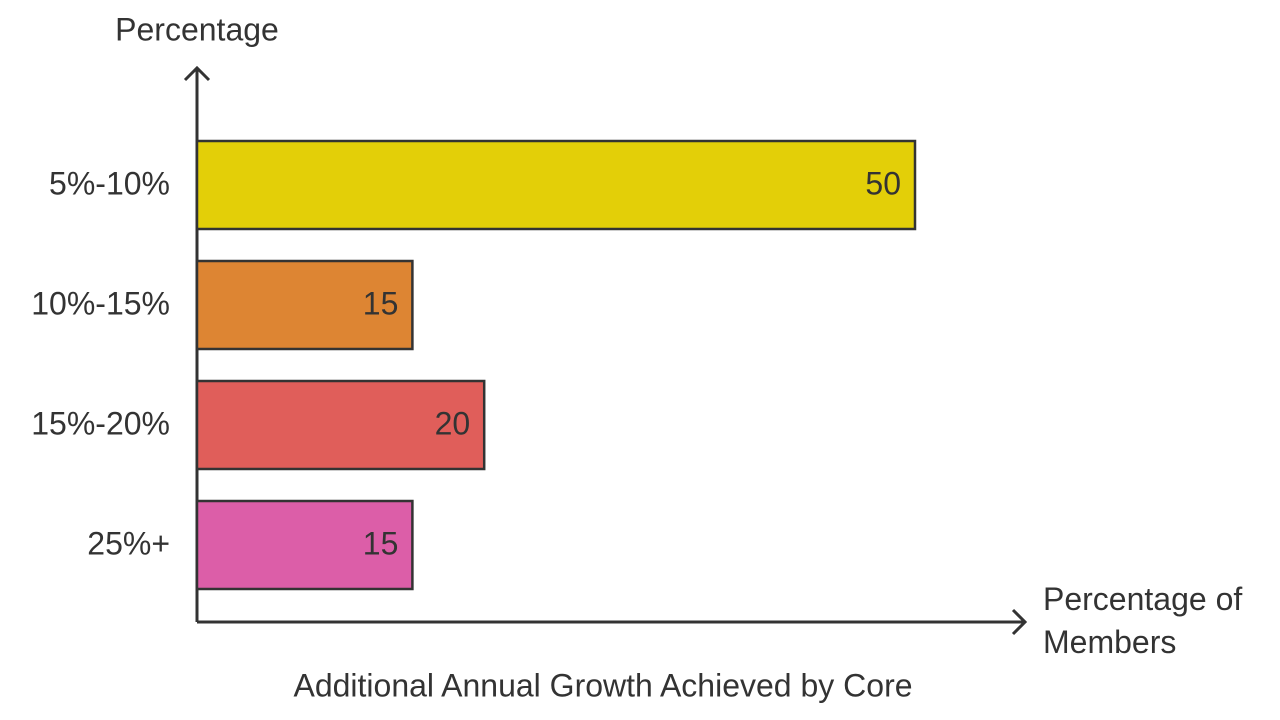  Describe the element at coordinates (1143, 620) in the screenshot. I see `x-axis-label: Percentage of Members` at that location.